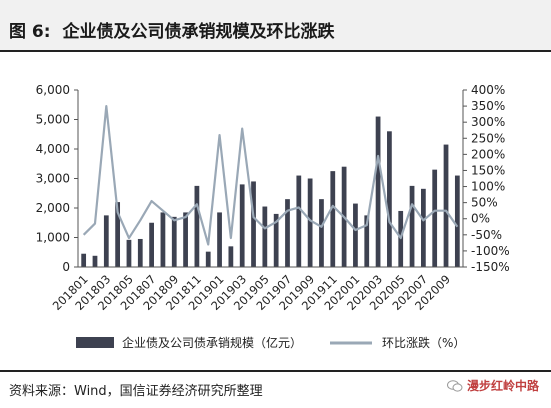 The width and height of the screenshot is (551, 408). Describe the element at coordinates (53, 90) in the screenshot. I see `left-tick-label: 6,000` at that location.